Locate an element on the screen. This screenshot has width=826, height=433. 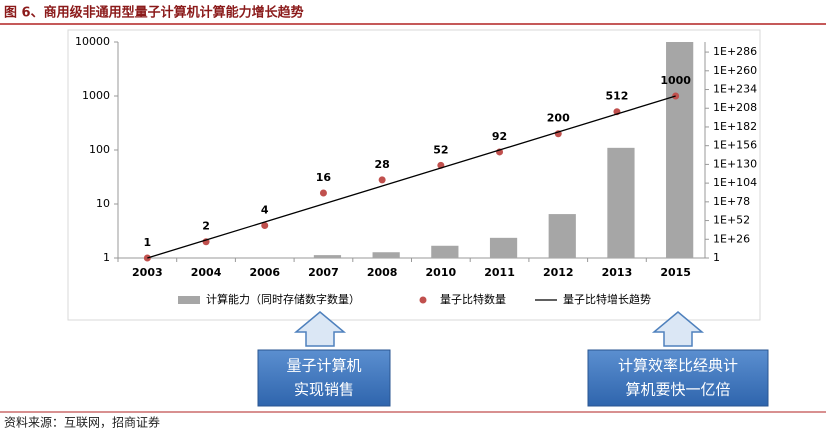
y2-tick-label: 1E+260 is located at coordinates (735, 70).